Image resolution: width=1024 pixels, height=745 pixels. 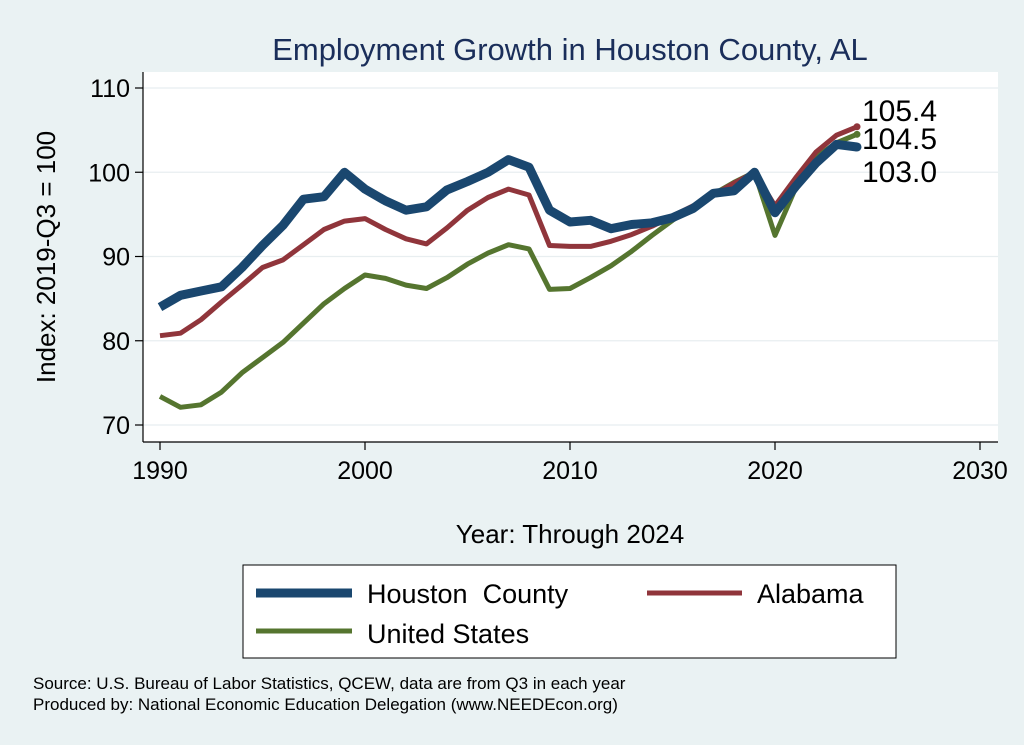 What do you see at coordinates (570, 49) in the screenshot?
I see `chart-title: Employment Growth in Houston County, AL` at bounding box center [570, 49].